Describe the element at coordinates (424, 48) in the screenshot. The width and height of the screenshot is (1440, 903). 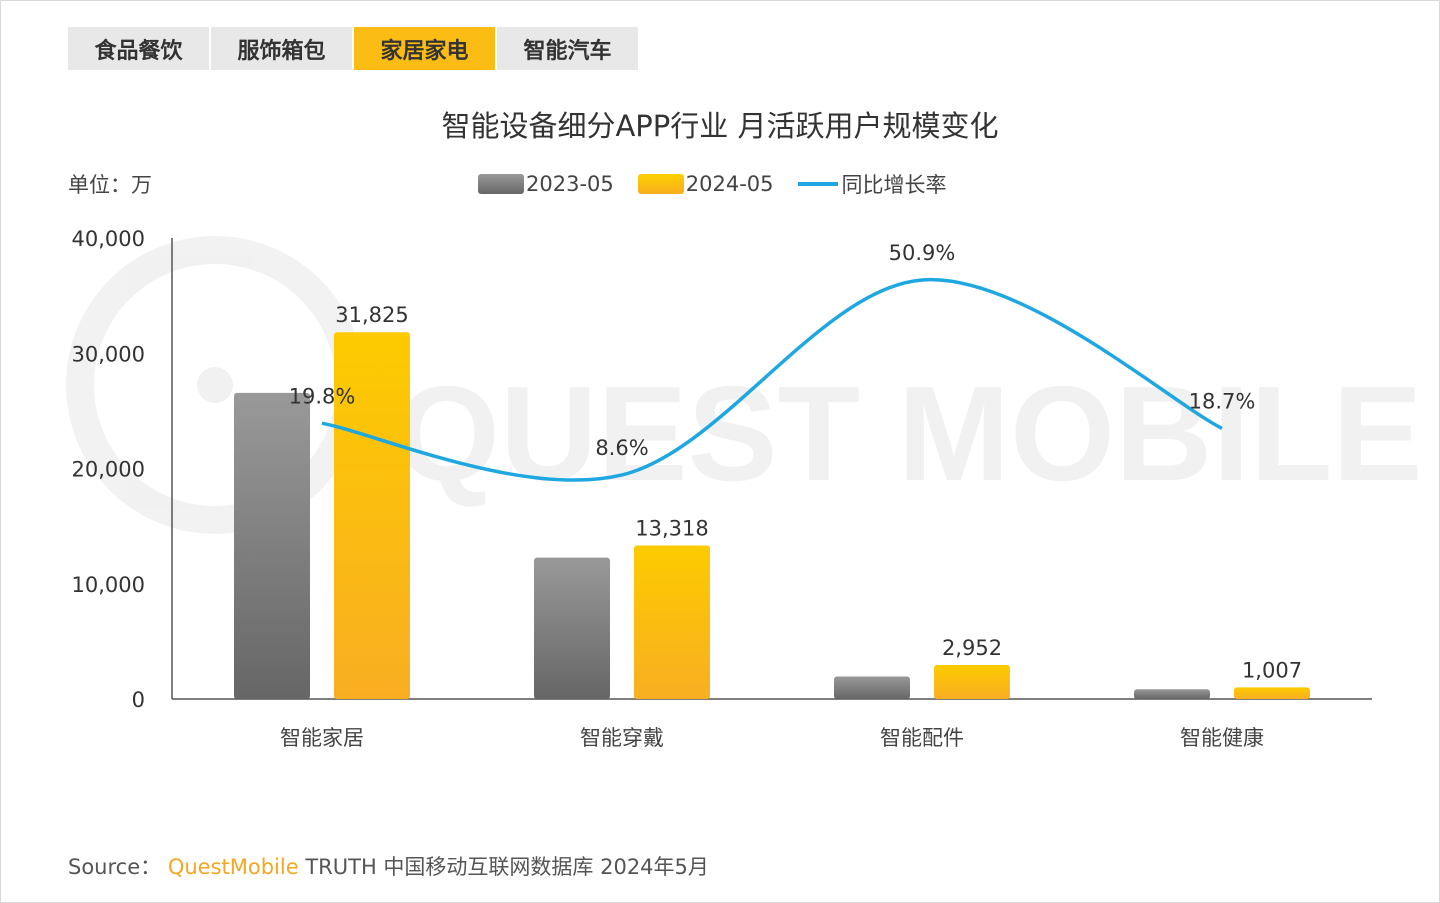
I see `tab-home-appliance: 家居家电` at that location.